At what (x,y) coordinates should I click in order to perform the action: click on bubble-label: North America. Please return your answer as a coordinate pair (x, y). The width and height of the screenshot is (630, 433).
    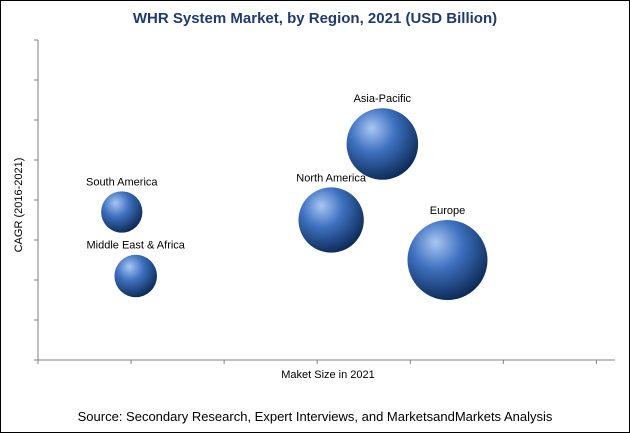
    Looking at the image, I should click on (331, 178).